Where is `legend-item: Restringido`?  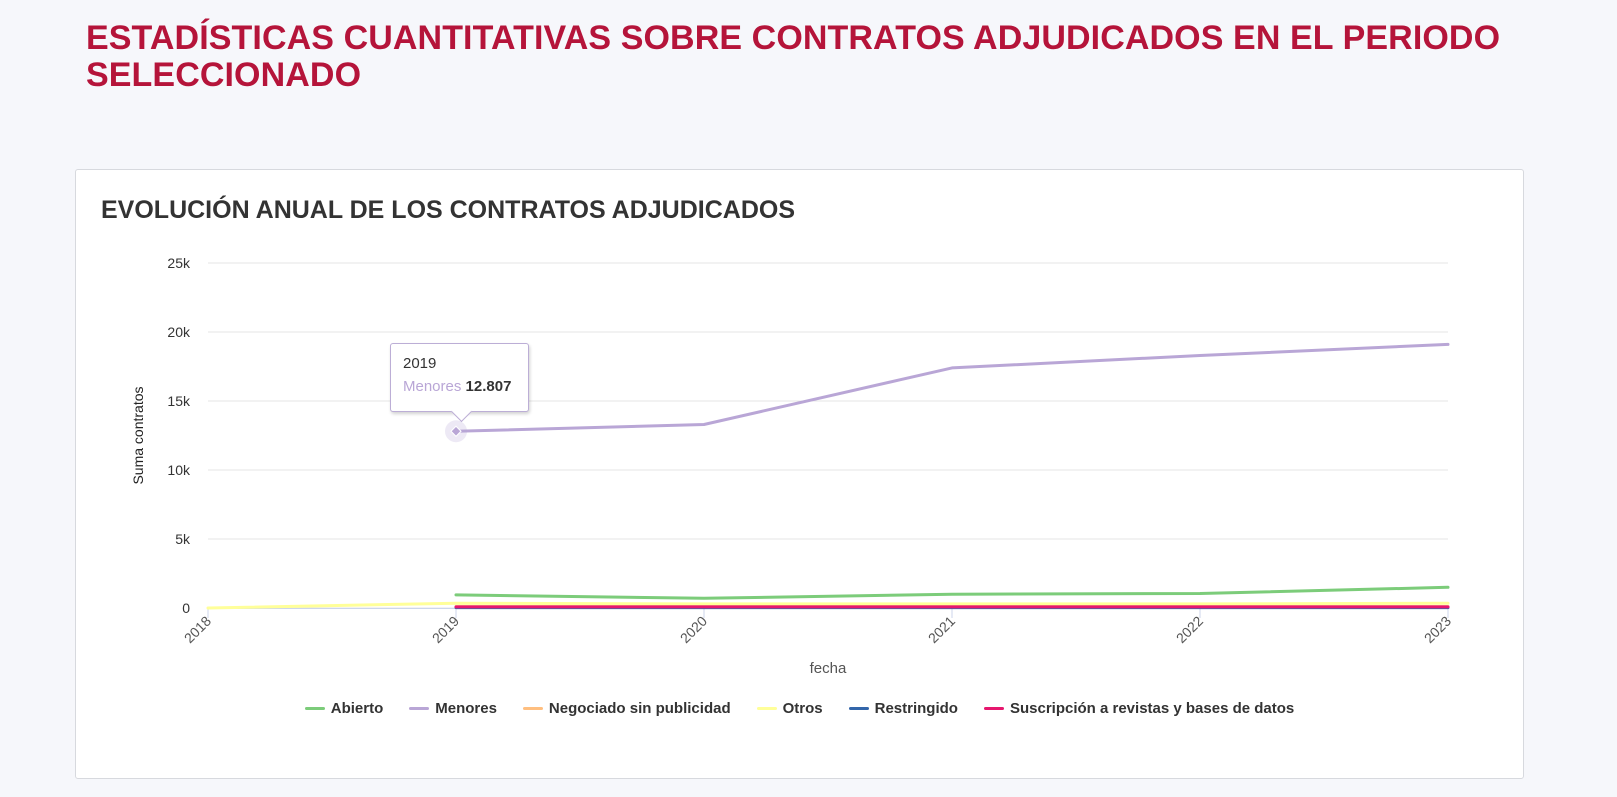
legend-item: Restringido is located at coordinates (903, 708).